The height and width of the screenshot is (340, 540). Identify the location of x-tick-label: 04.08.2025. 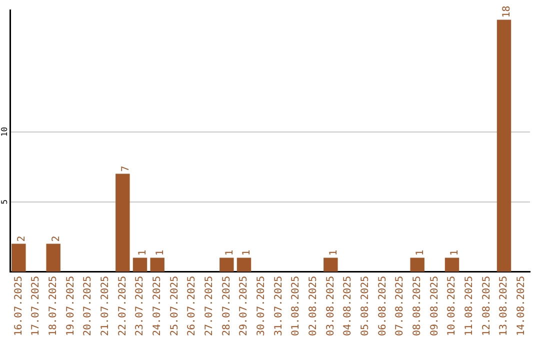
(348, 306).